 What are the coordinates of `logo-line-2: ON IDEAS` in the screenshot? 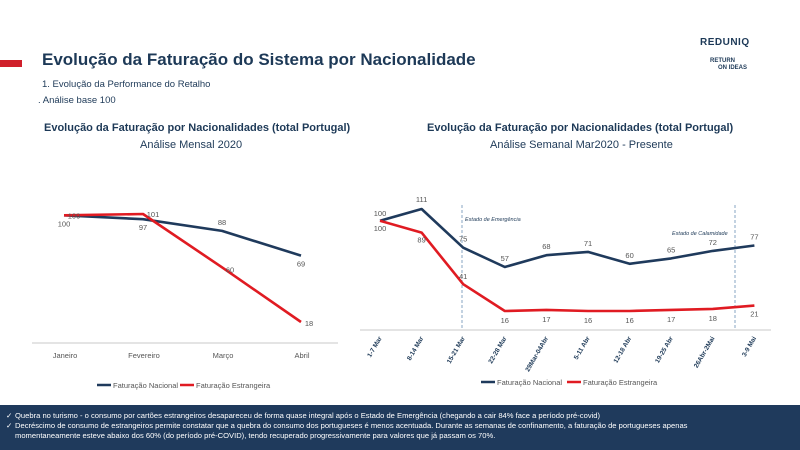 It's located at (733, 68).